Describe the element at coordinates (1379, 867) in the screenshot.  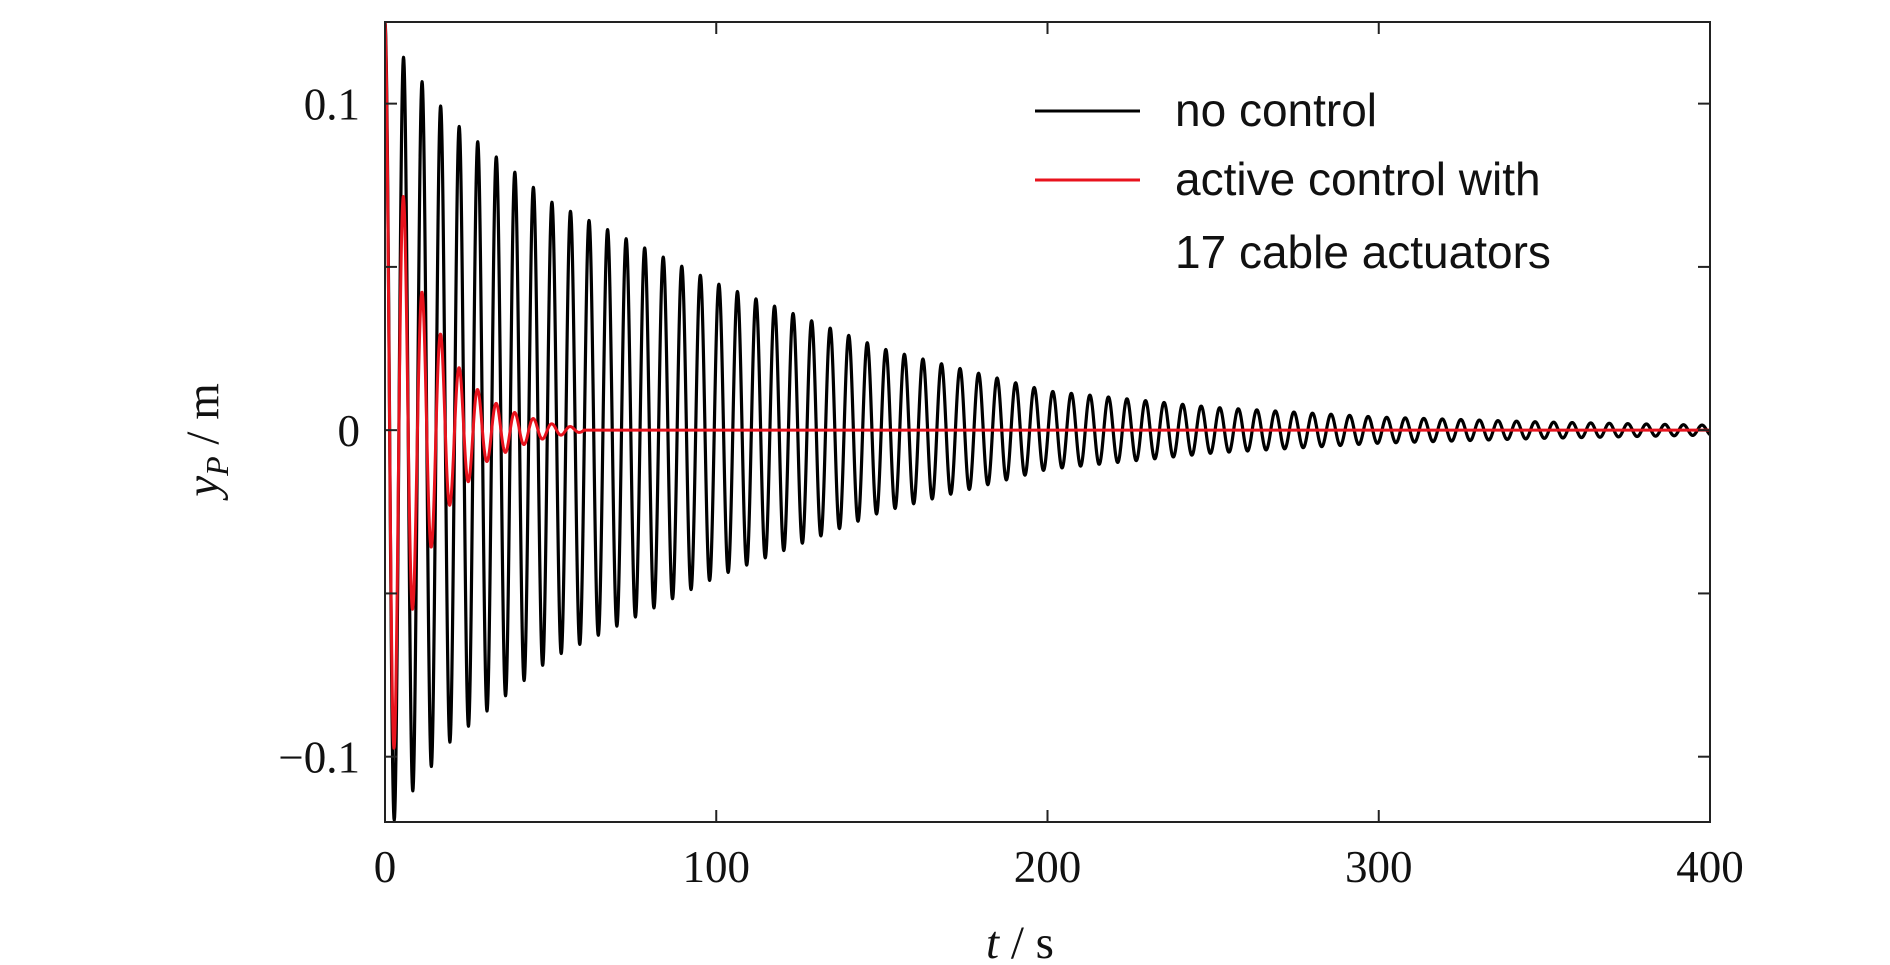
I see `x-tick-label-300: 300` at that location.